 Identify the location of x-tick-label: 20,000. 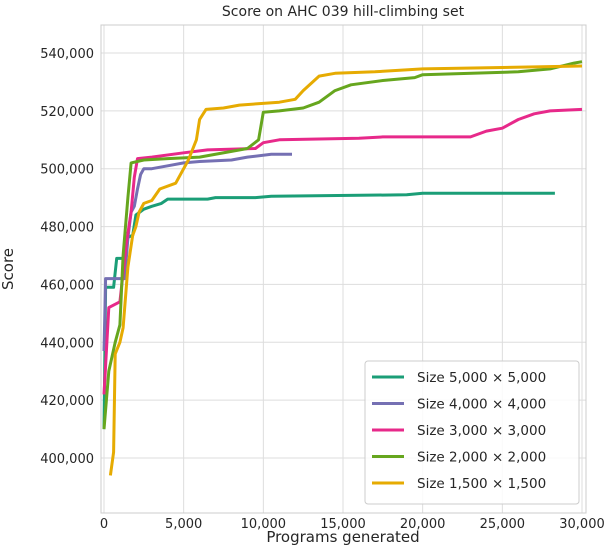
(423, 524).